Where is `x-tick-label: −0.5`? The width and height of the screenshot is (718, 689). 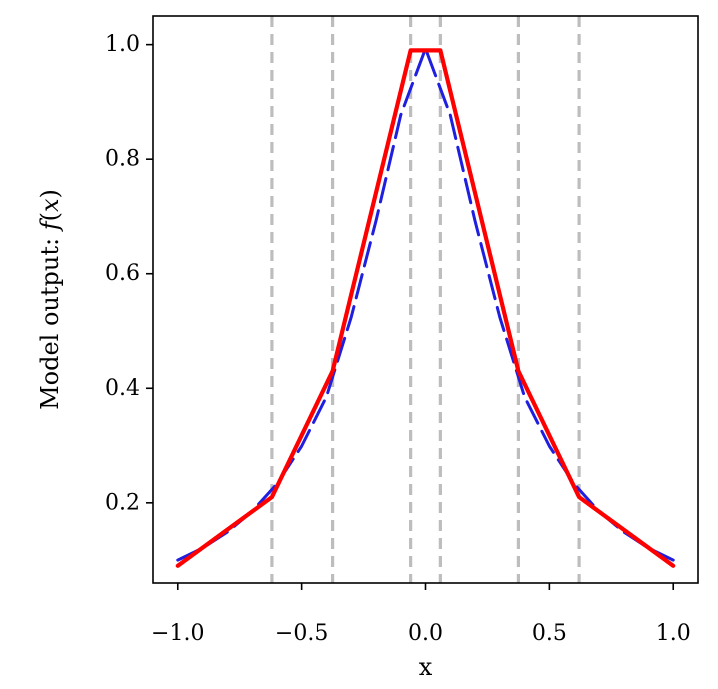 x-tick-label: −0.5 is located at coordinates (301, 633).